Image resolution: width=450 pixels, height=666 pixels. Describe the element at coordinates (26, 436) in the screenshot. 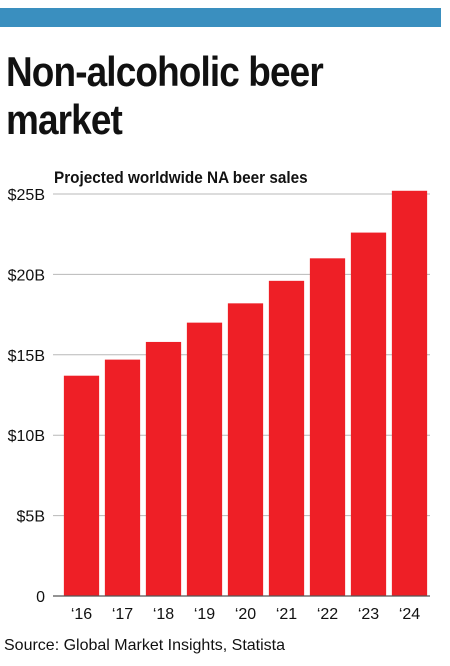

I see `y-tick-label: $10B` at that location.